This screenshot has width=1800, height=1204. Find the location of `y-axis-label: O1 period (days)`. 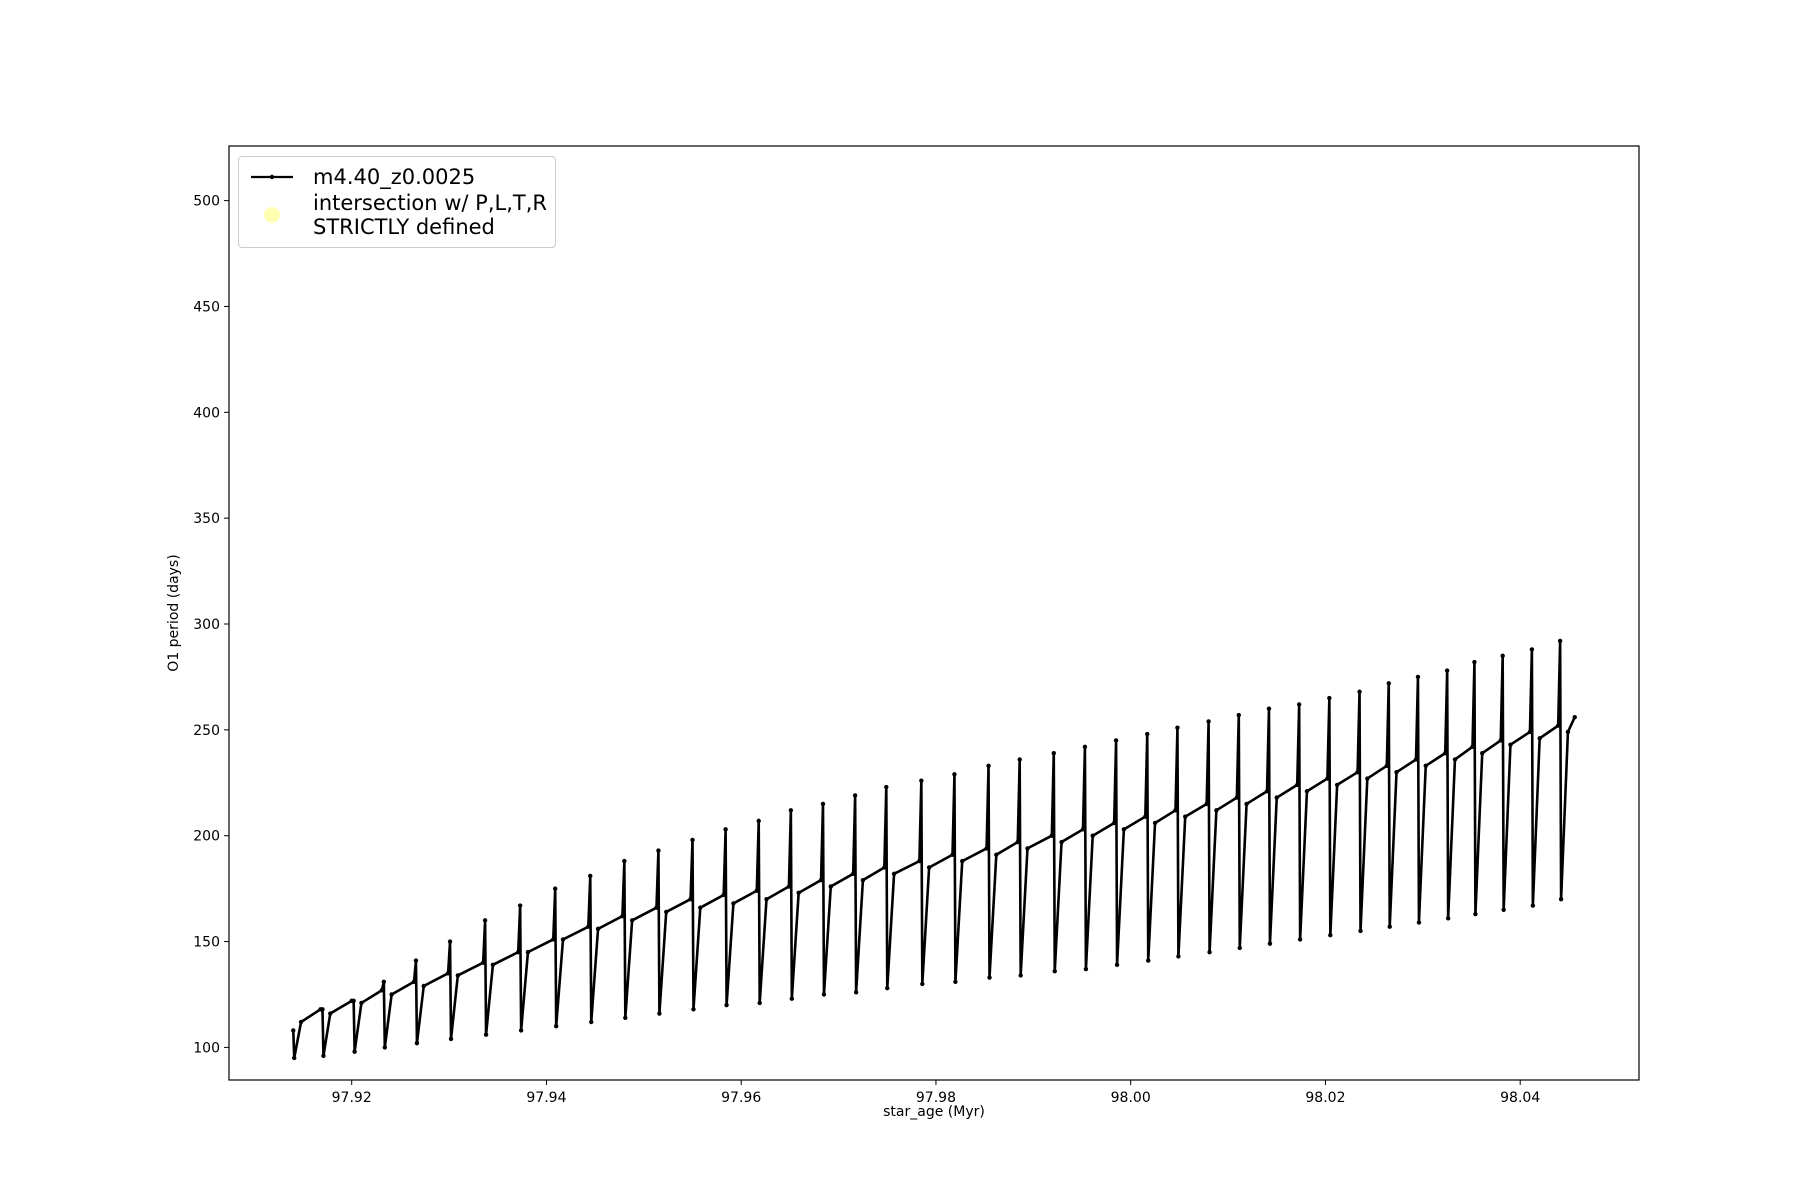

y-axis-label: O1 period (days) is located at coordinates (174, 612).